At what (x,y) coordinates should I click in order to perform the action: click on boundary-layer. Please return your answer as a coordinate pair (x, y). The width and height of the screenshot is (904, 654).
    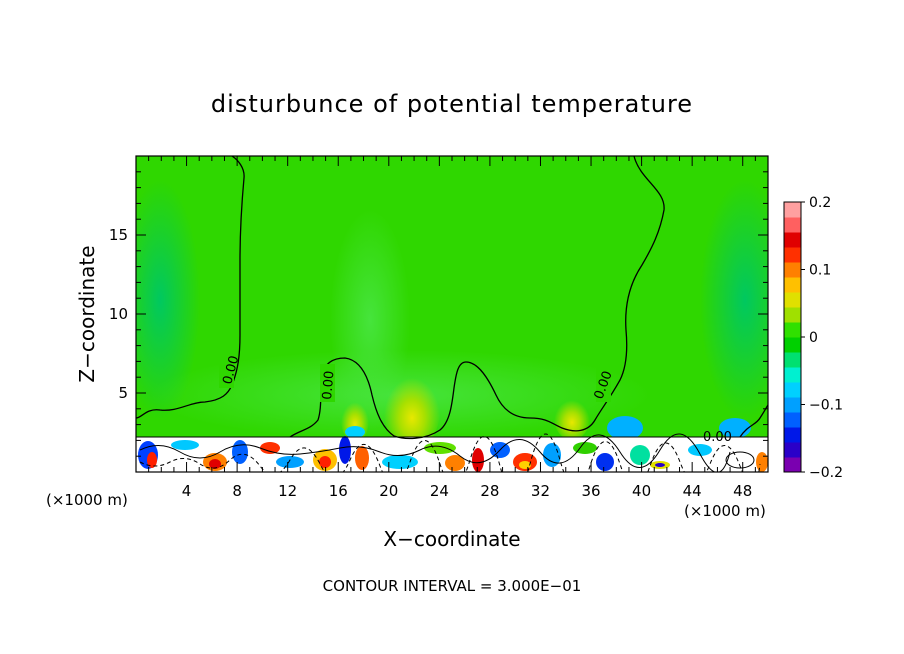
    Looking at the image, I should click on (452, 452).